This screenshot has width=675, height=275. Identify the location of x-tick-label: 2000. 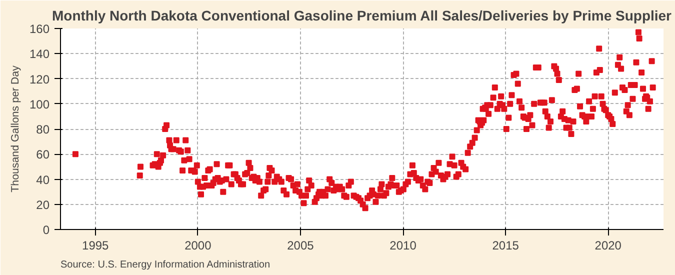
(198, 245).